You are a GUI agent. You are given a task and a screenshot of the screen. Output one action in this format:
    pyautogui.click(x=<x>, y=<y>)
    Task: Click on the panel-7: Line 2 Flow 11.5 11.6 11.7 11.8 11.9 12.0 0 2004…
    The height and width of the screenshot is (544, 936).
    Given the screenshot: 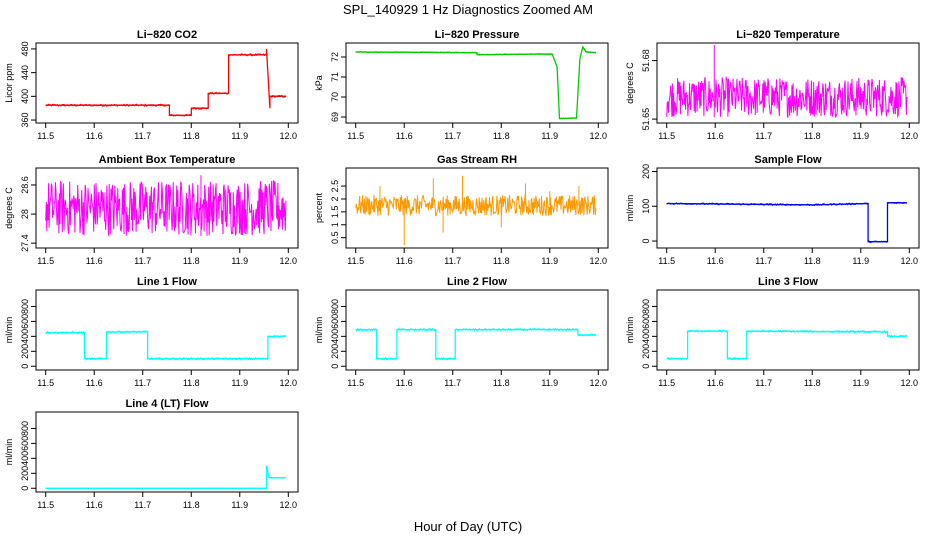 What is the action you would take?
    pyautogui.click(x=461, y=332)
    